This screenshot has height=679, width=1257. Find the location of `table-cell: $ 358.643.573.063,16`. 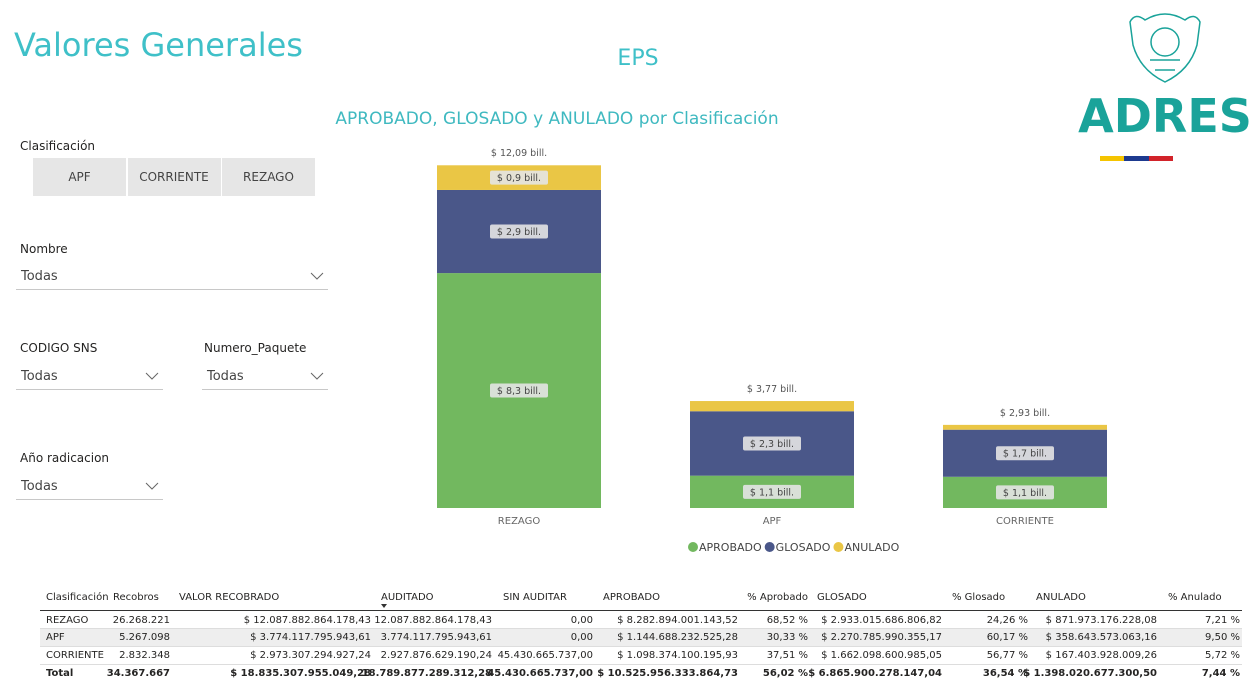

table-cell: $ 358.643.573.063,16 is located at coordinates (1101, 637).